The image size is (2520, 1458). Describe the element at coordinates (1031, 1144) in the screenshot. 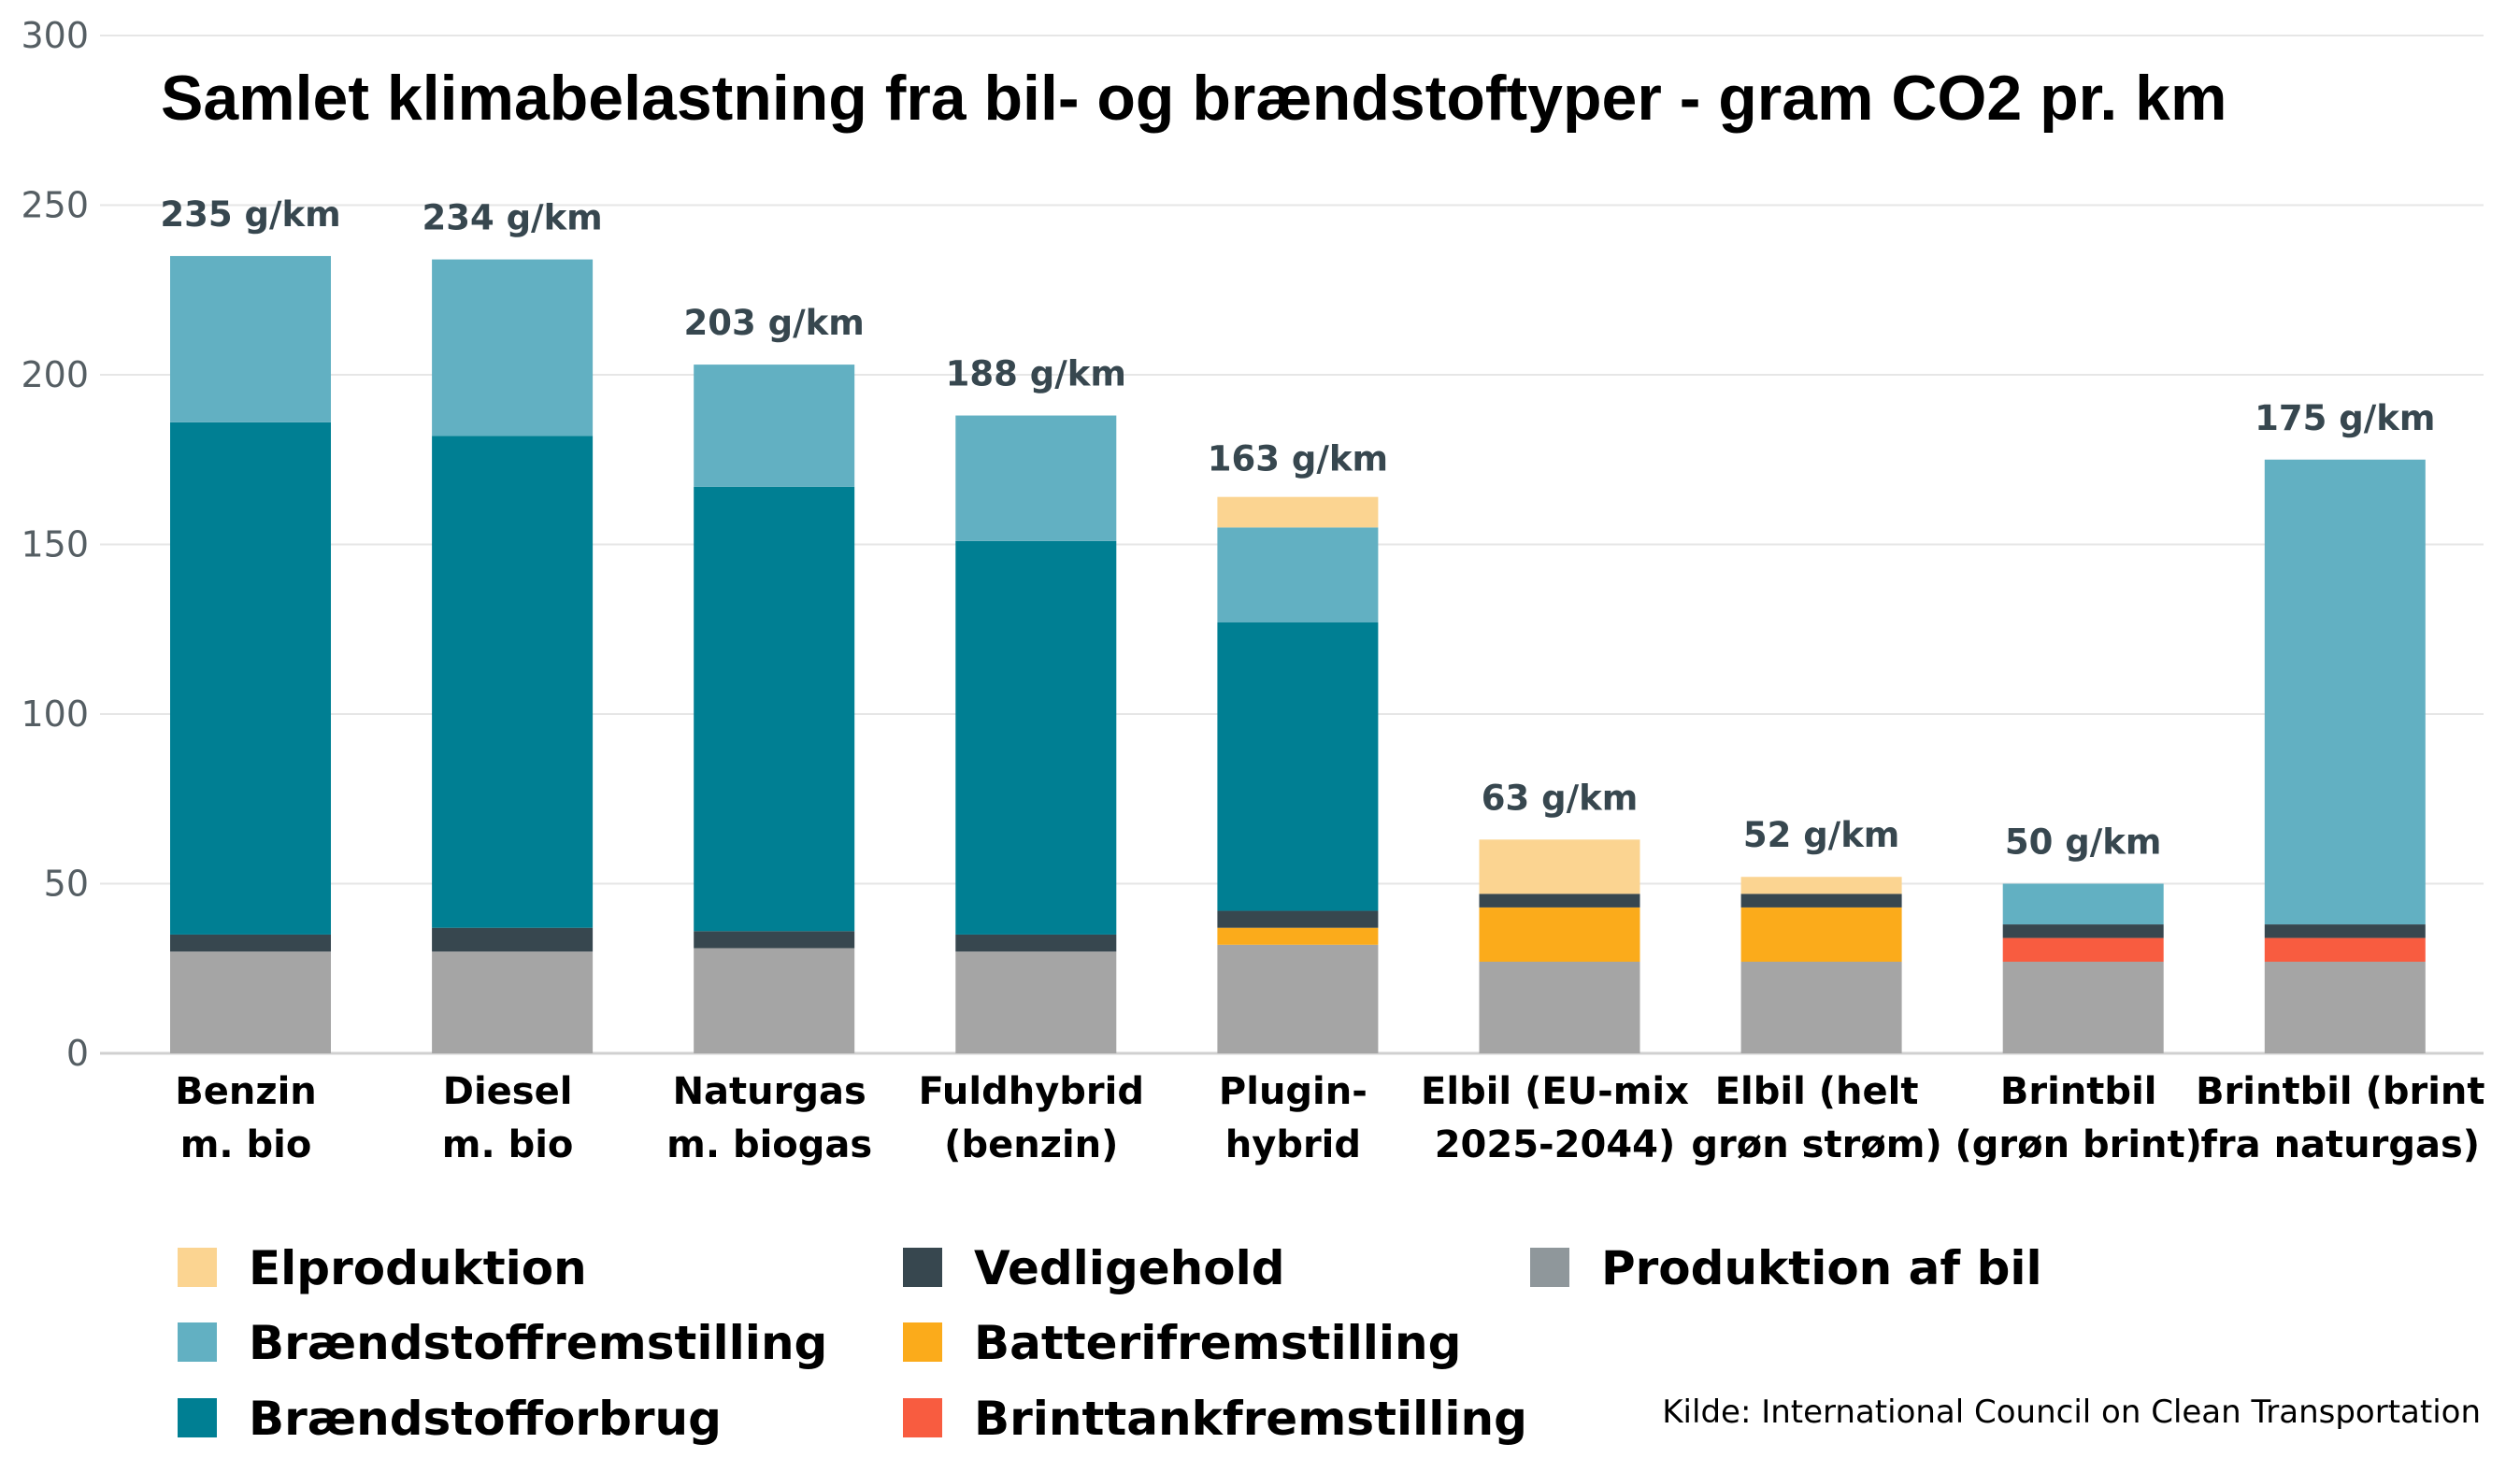

I see `category-label: (benzin)` at that location.